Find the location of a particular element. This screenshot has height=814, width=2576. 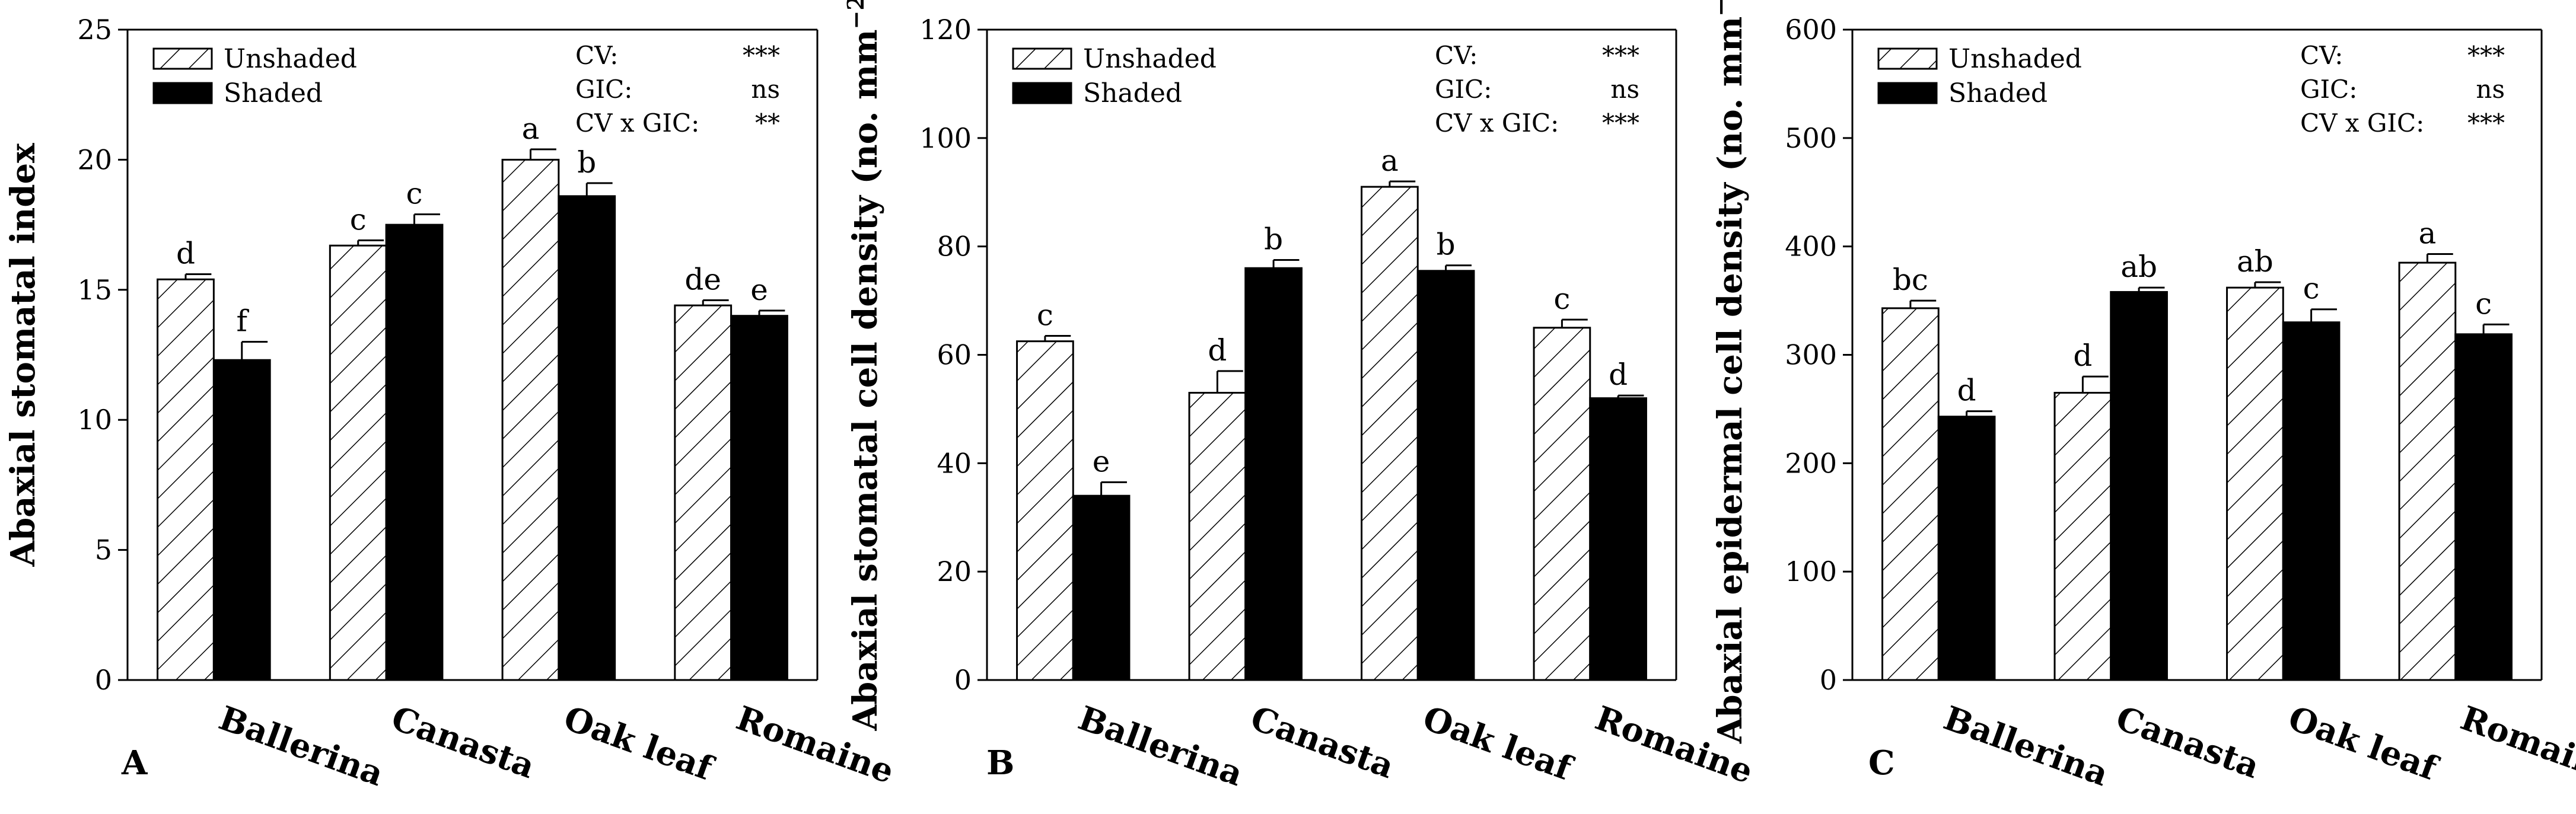

stat-value: ** is located at coordinates (767, 123).